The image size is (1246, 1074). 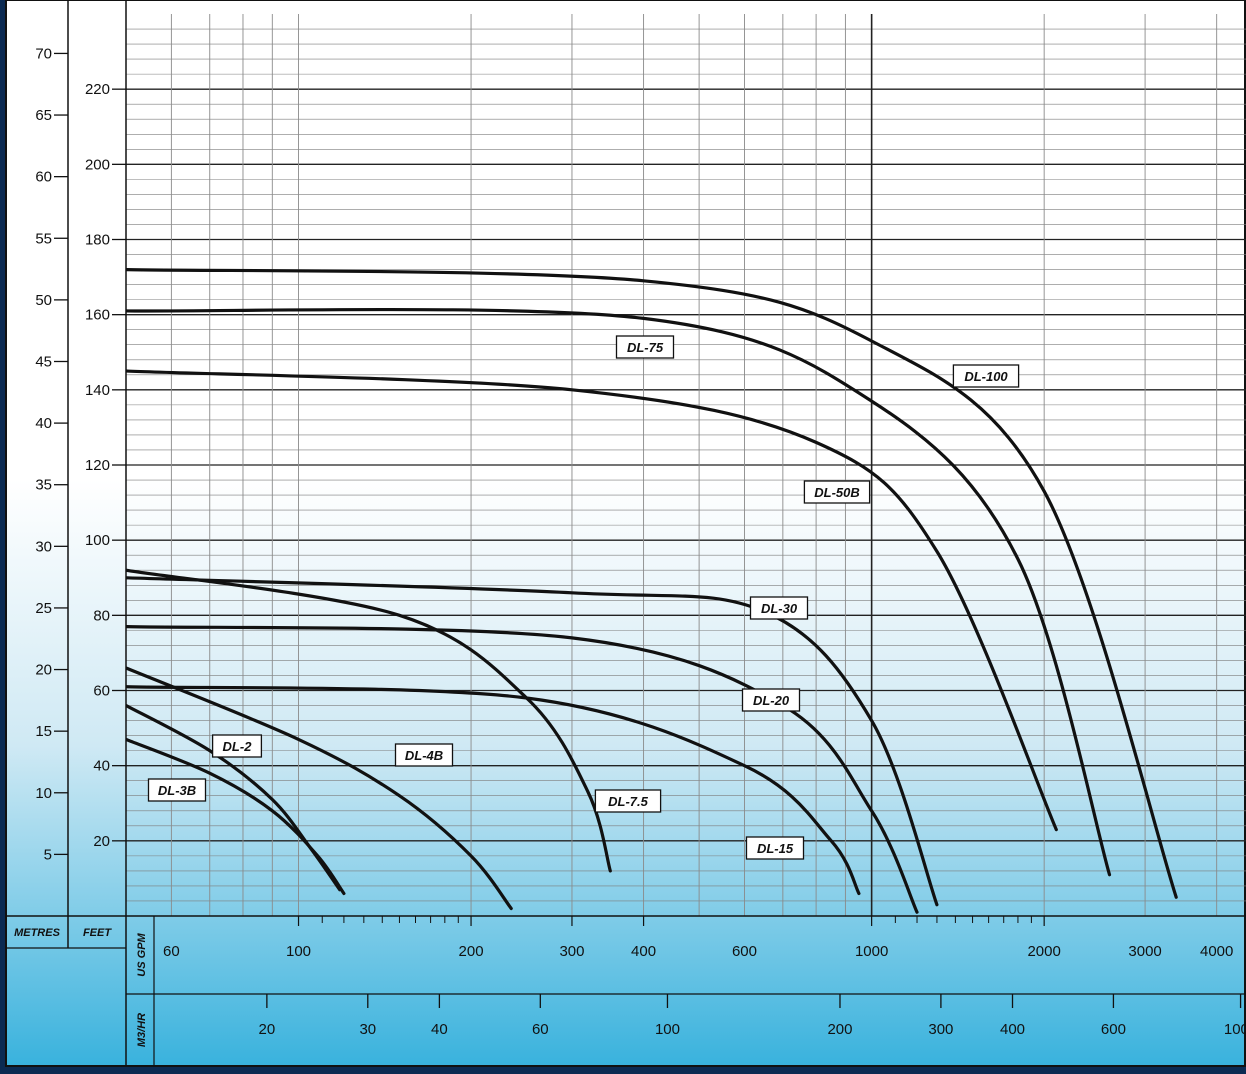 What do you see at coordinates (367, 1029) in the screenshot?
I see `m3-hr-tick-label: 30` at bounding box center [367, 1029].